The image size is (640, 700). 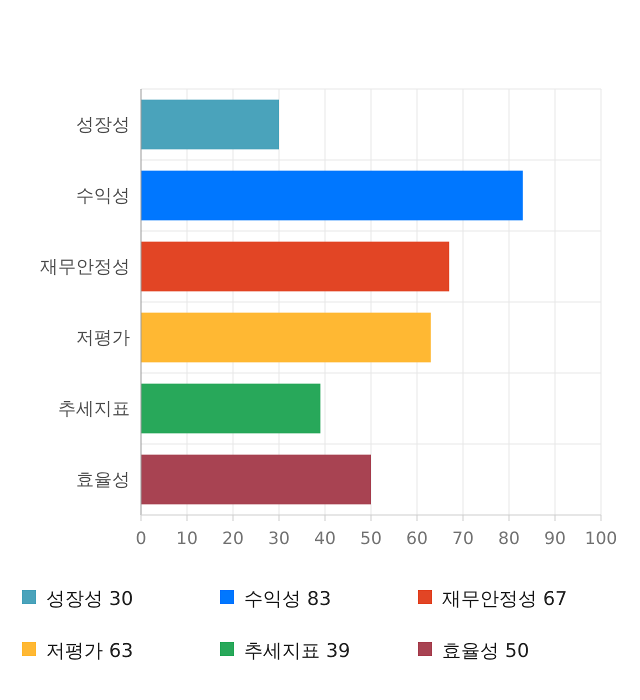 What do you see at coordinates (505, 599) in the screenshot?
I see `legend-label: 재무안정성 67` at bounding box center [505, 599].